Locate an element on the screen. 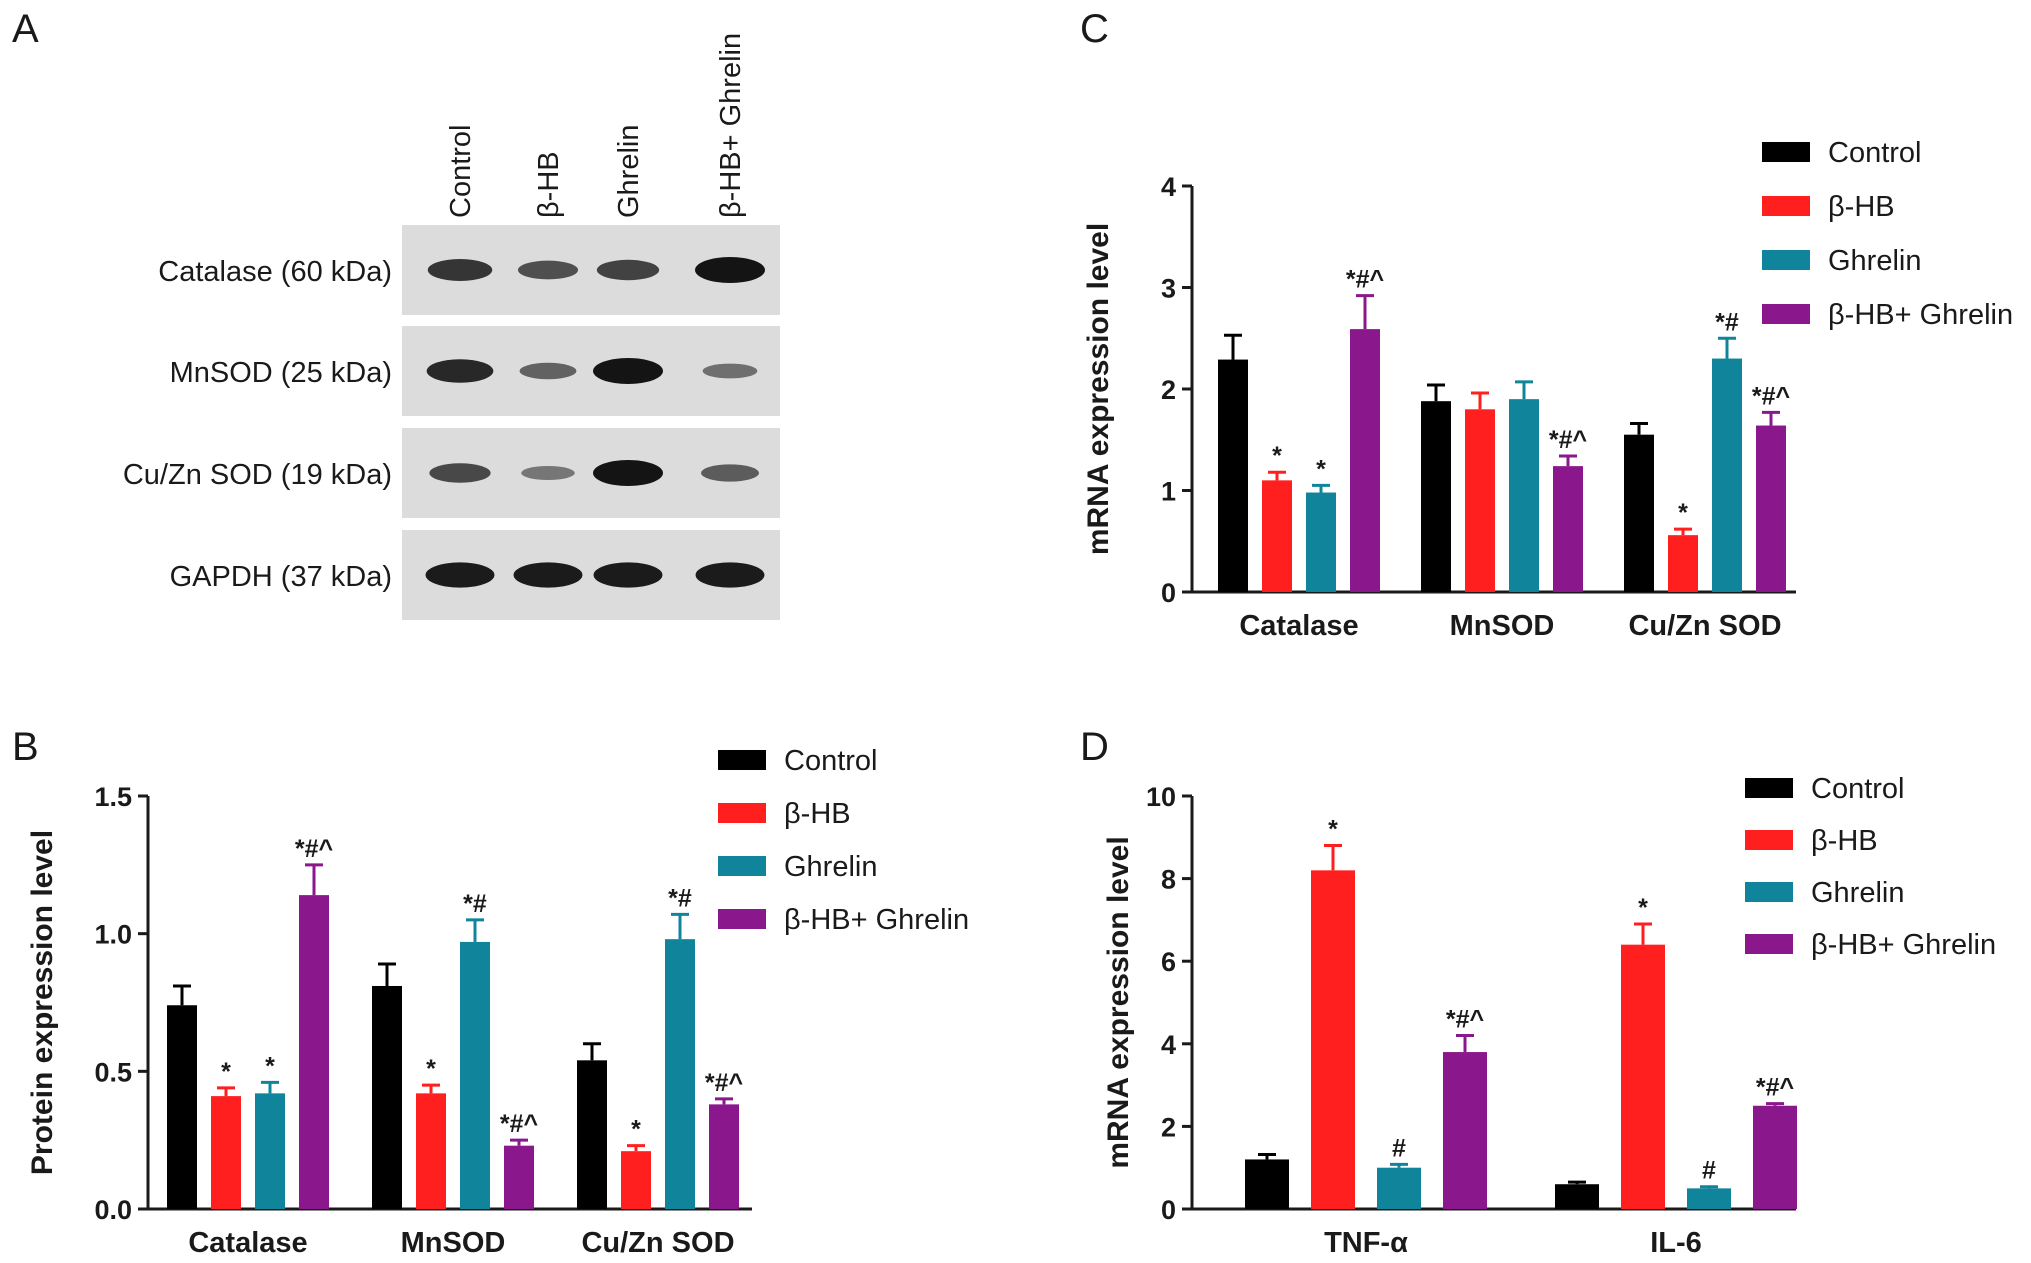 The width and height of the screenshot is (2031, 1263). y-tick-label: 1.0 is located at coordinates (113, 935).